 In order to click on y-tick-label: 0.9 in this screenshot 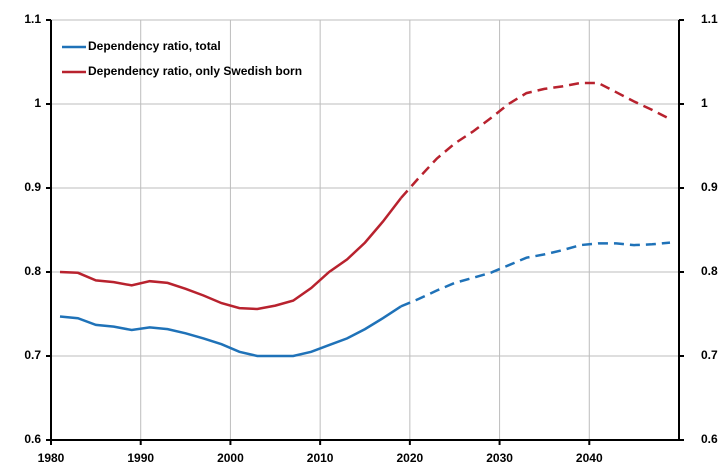, I will do `click(32, 187)`.